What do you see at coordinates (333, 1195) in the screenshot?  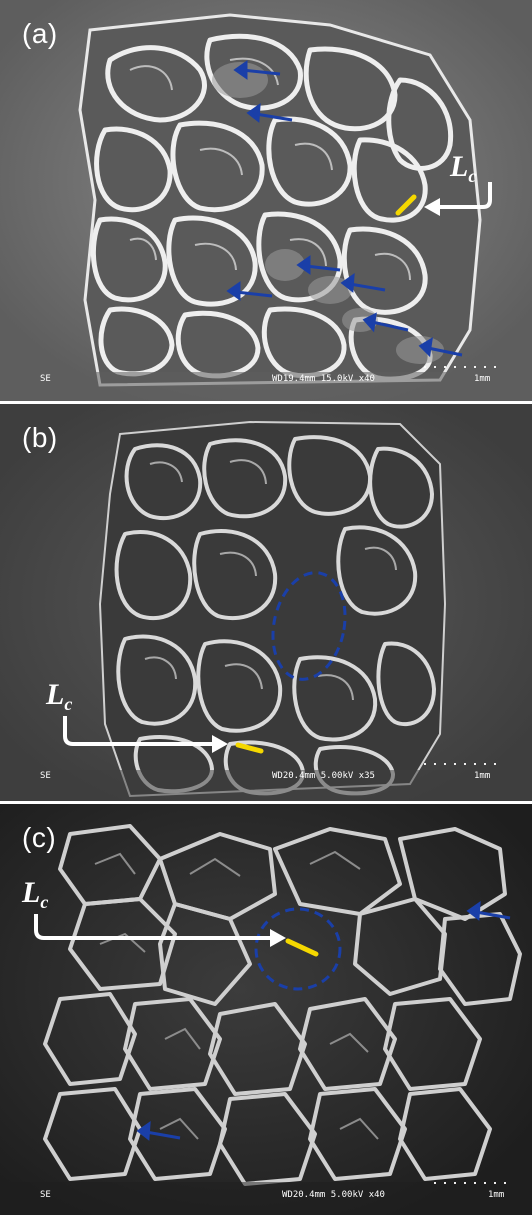 I see `imaging-params: WD20.4mm 5.00kV x40` at bounding box center [333, 1195].